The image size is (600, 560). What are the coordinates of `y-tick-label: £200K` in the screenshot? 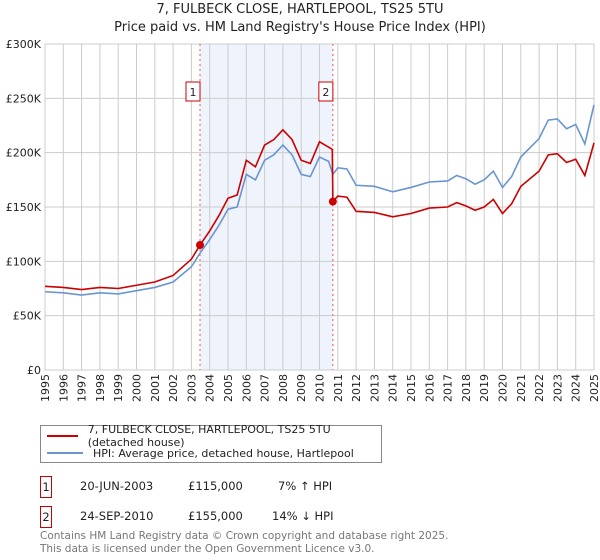 It's located at (24, 153).